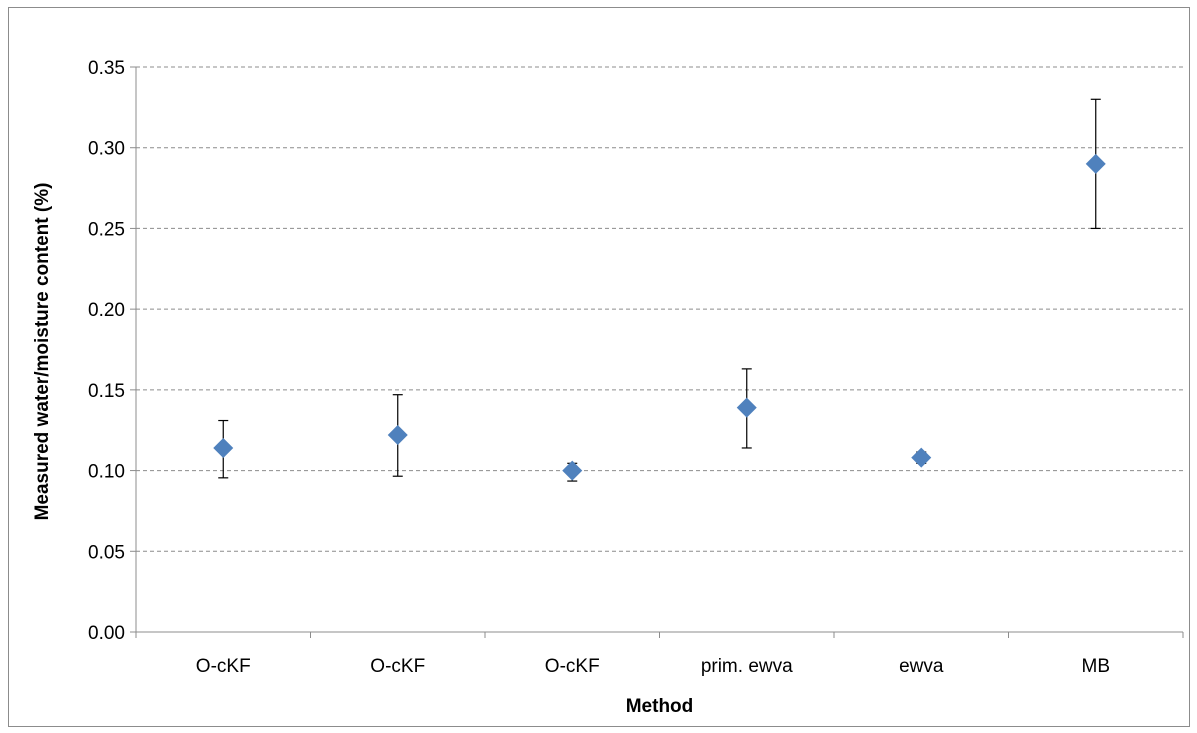 This screenshot has height=733, width=1197. I want to click on y-tick-label: 0.15, so click(106, 391).